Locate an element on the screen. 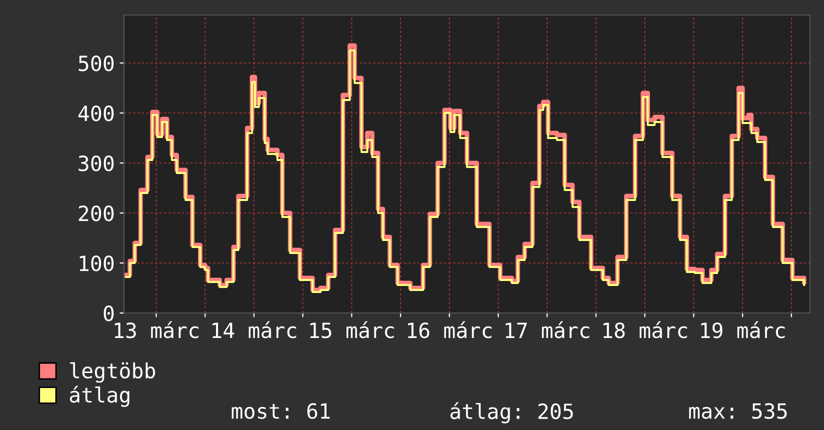 Image resolution: width=824 pixels, height=430 pixels. y-tick-label: 200 is located at coordinates (96, 214).